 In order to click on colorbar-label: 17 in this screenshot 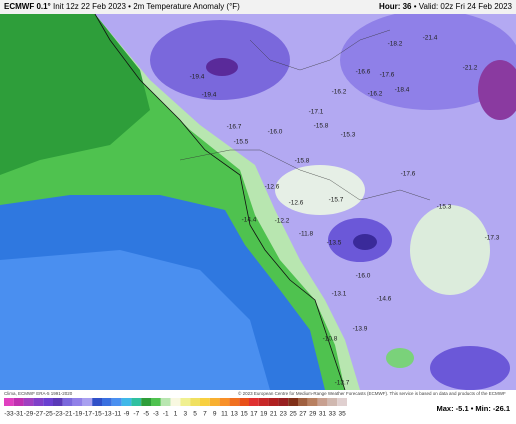, I will do `click(254, 414)`.